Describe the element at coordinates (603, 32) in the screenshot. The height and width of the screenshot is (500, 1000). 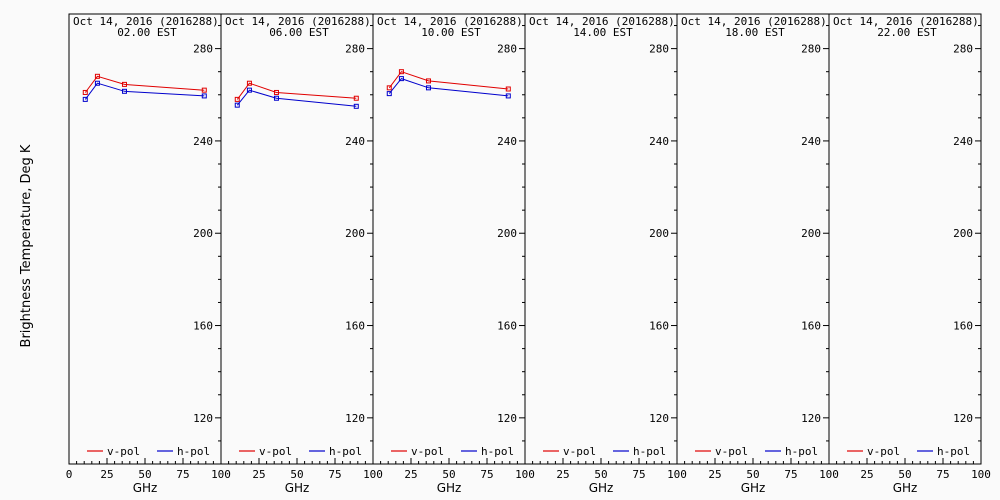
I see `panel-time: 14.00 EST` at that location.